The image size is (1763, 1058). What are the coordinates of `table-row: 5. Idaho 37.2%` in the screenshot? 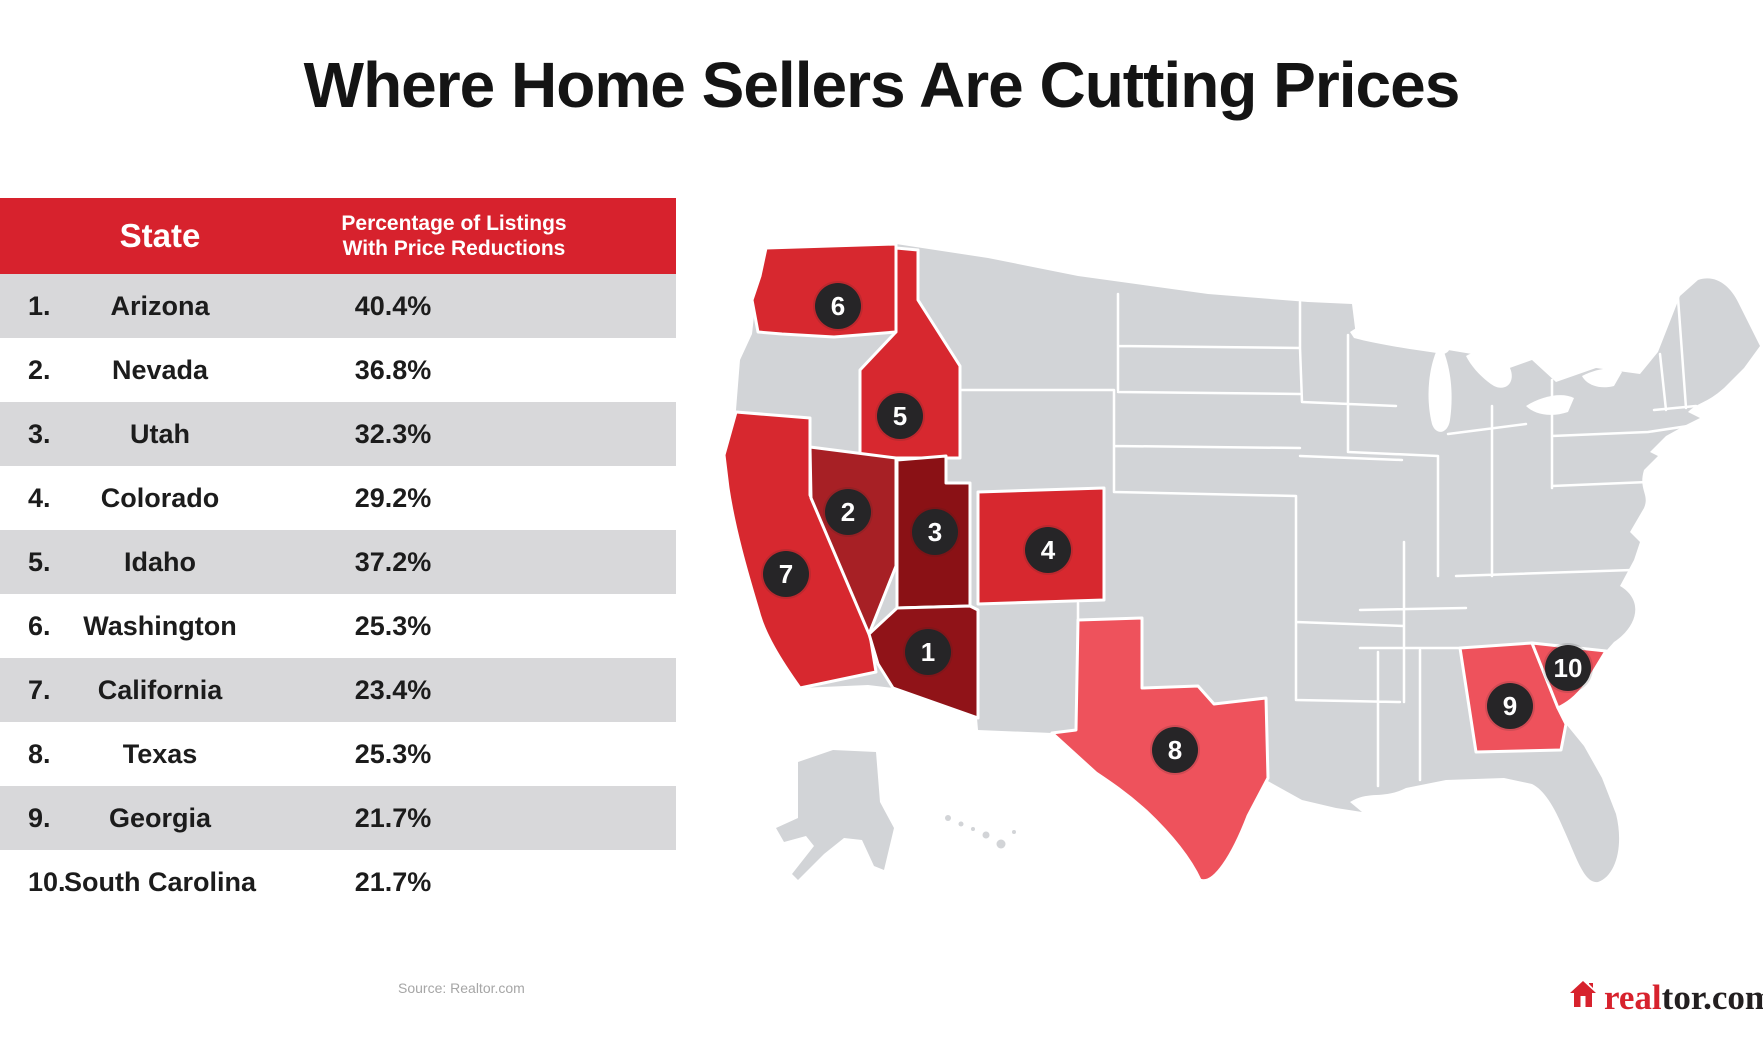 It's located at (338, 562).